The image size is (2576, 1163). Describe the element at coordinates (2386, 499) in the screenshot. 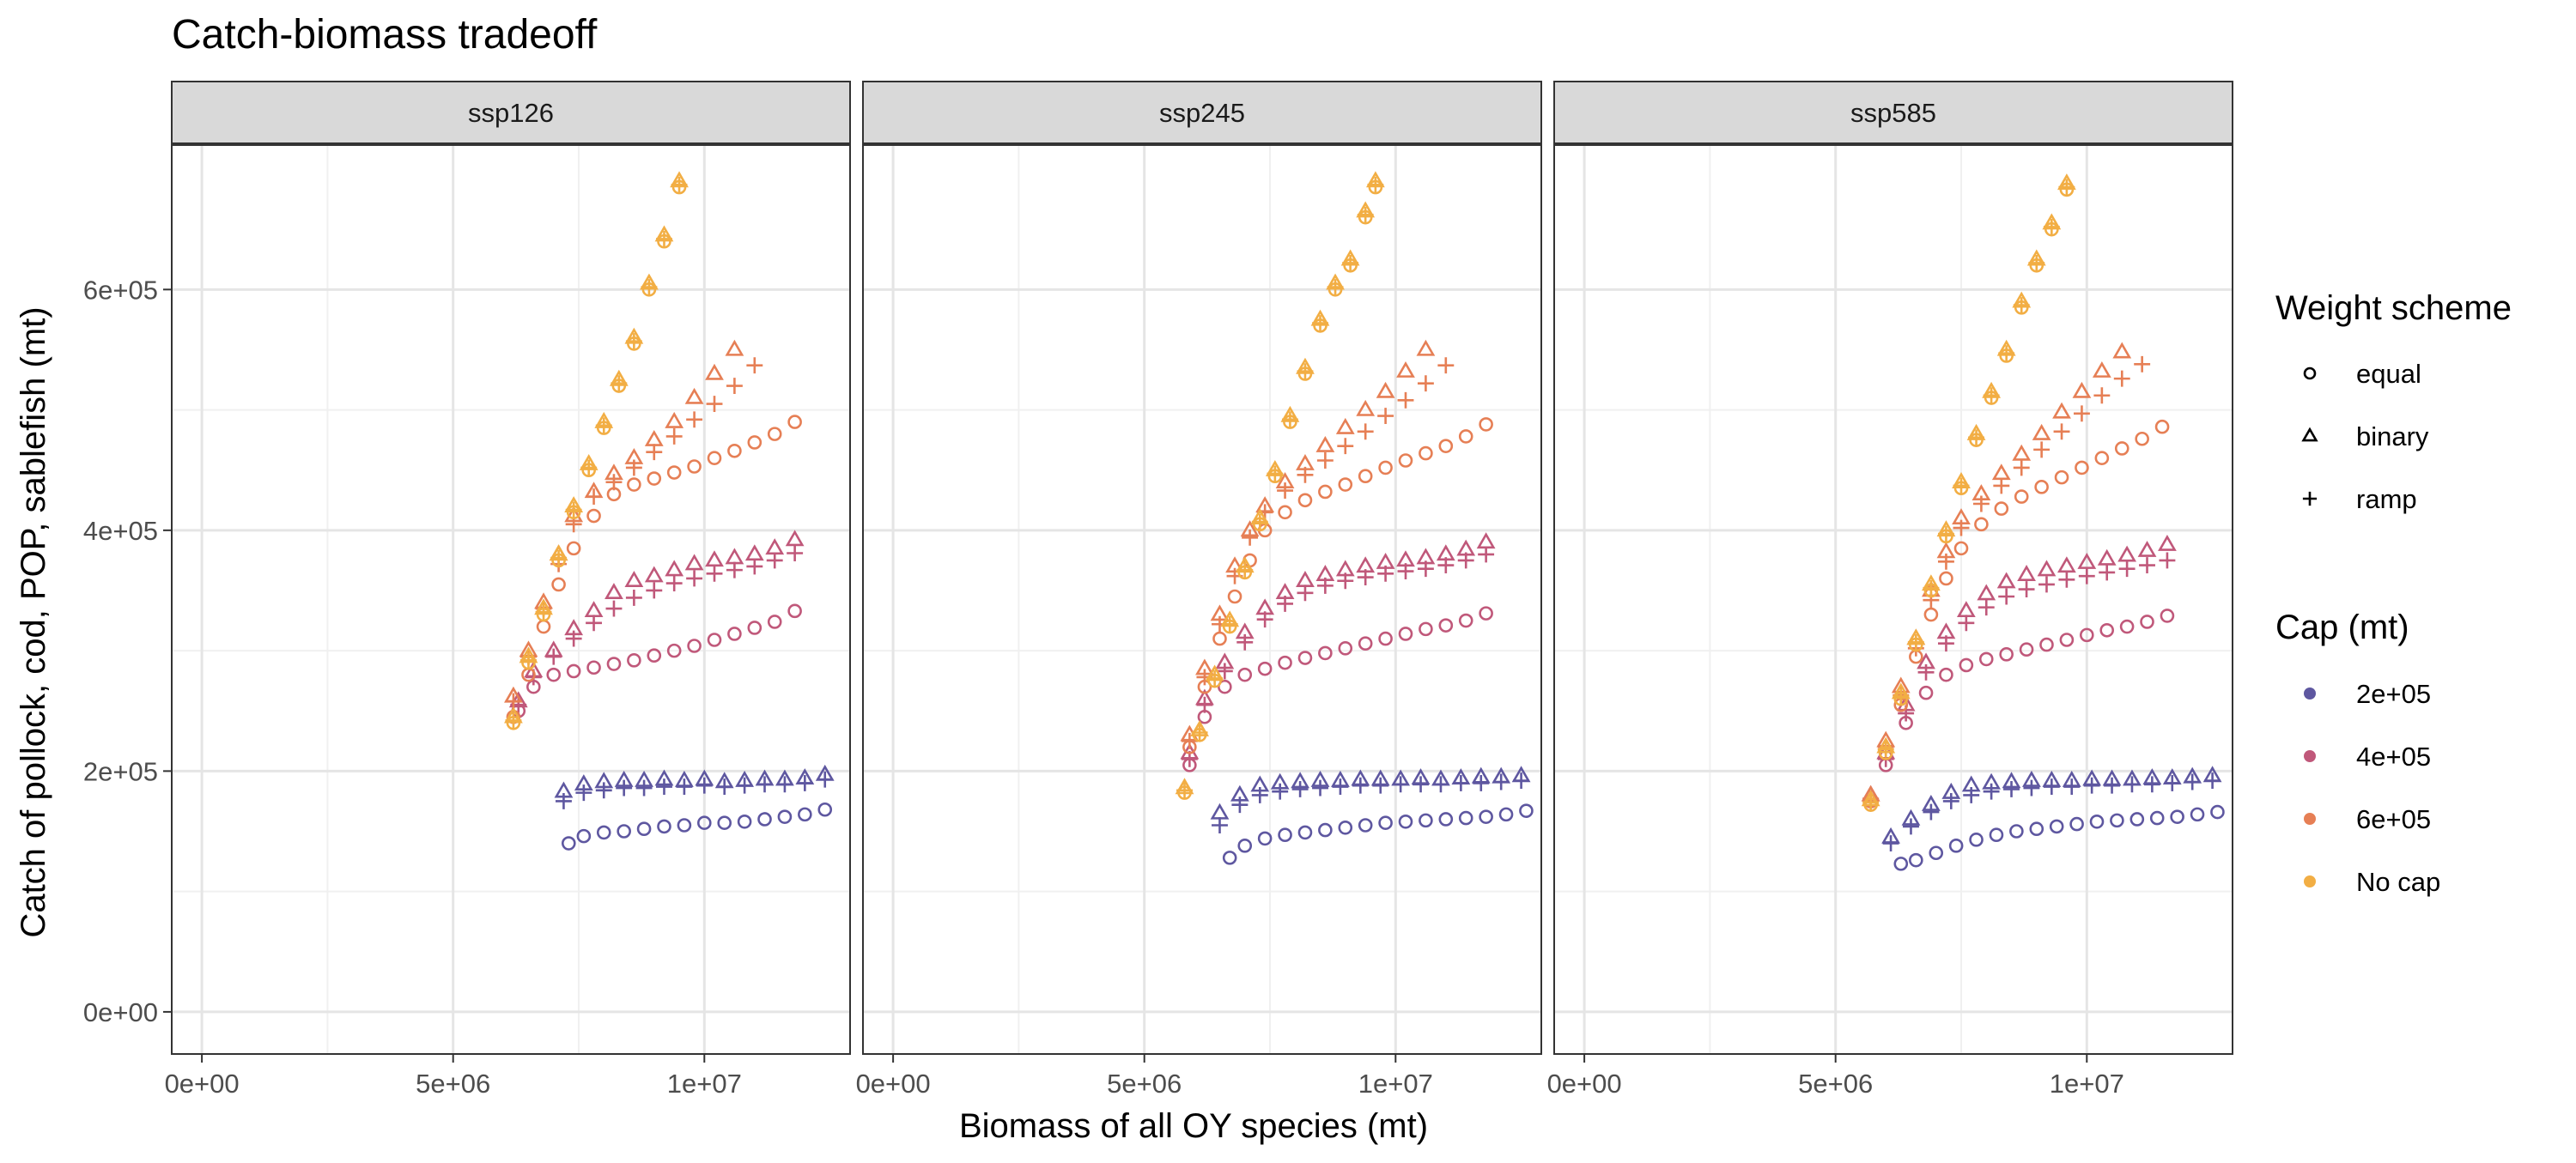

I see `legend-label-ramp: ramp` at that location.